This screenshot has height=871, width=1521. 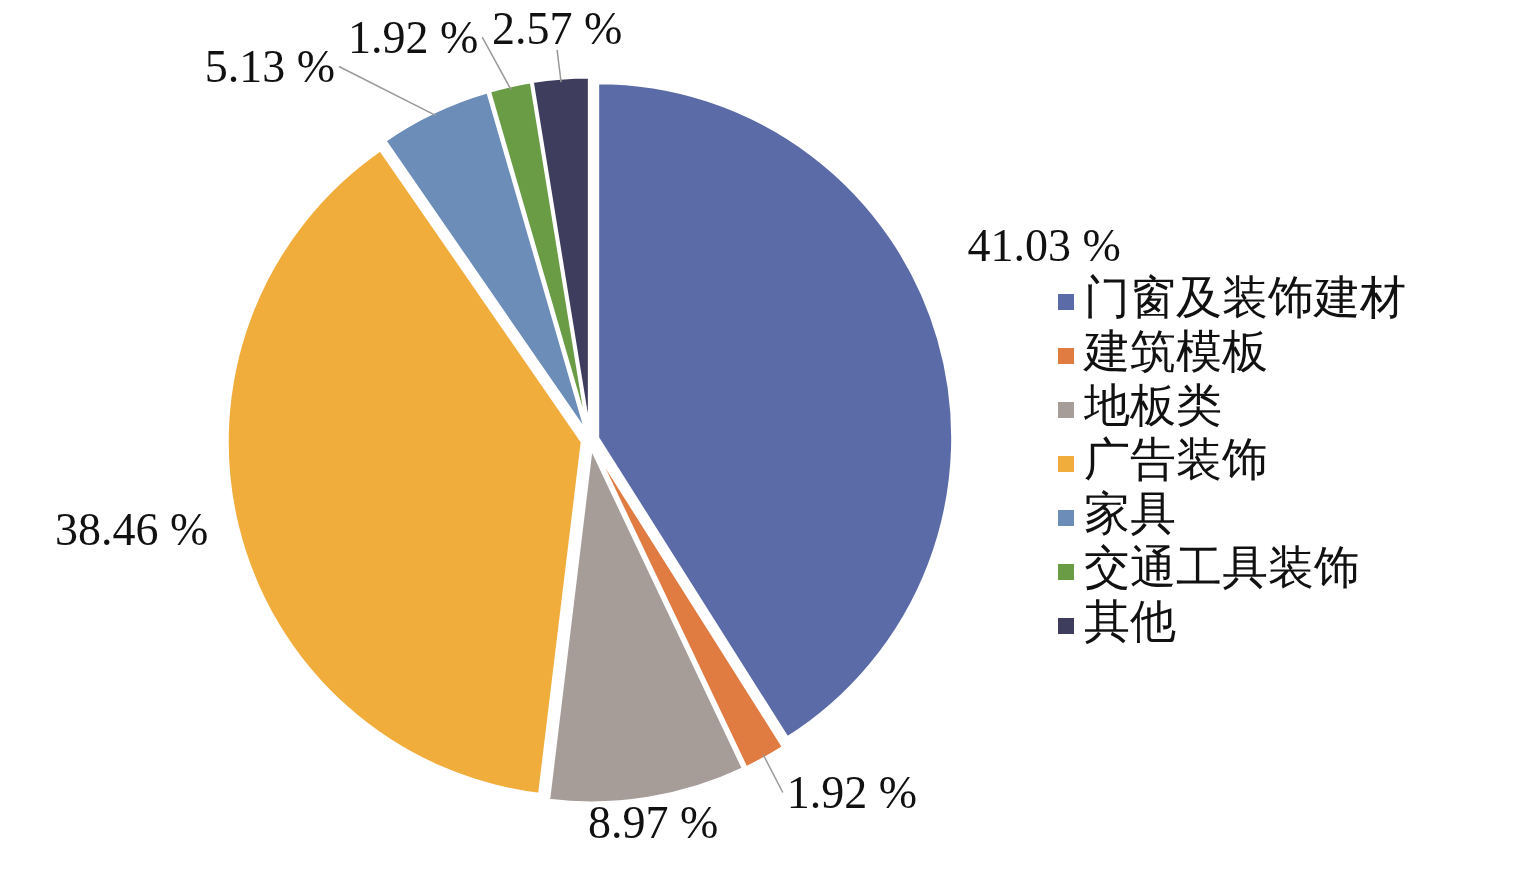 I want to click on legend-label: 广告装饰, so click(x=1176, y=459).